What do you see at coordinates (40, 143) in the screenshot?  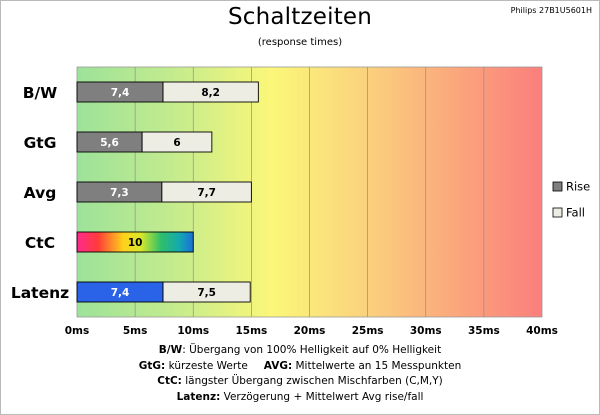 I see `category-label: GtG` at bounding box center [40, 143].